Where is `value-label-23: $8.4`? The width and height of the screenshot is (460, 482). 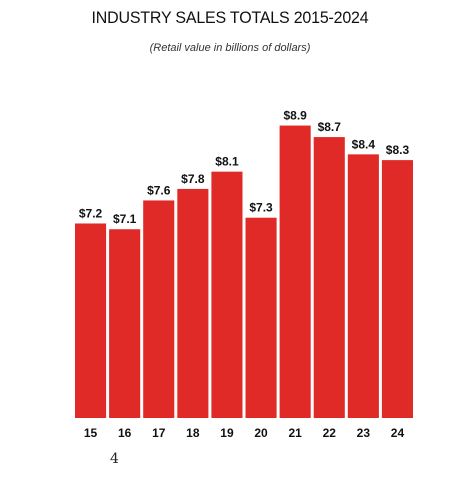
value-label-23: $8.4 is located at coordinates (364, 144).